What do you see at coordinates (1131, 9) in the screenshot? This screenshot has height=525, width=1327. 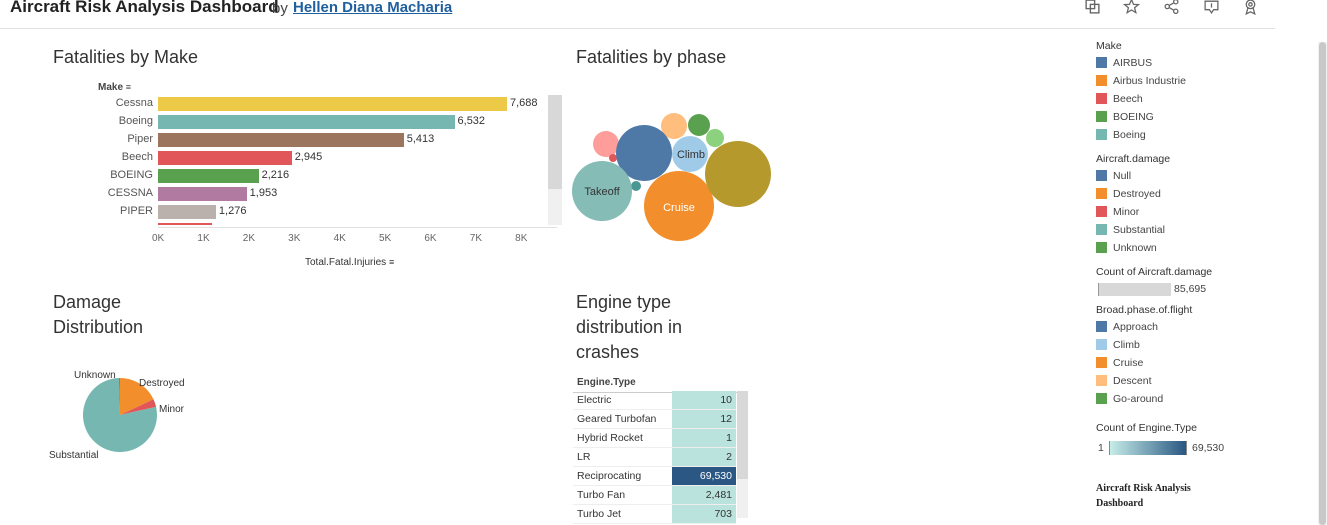 I see `star-icon` at bounding box center [1131, 9].